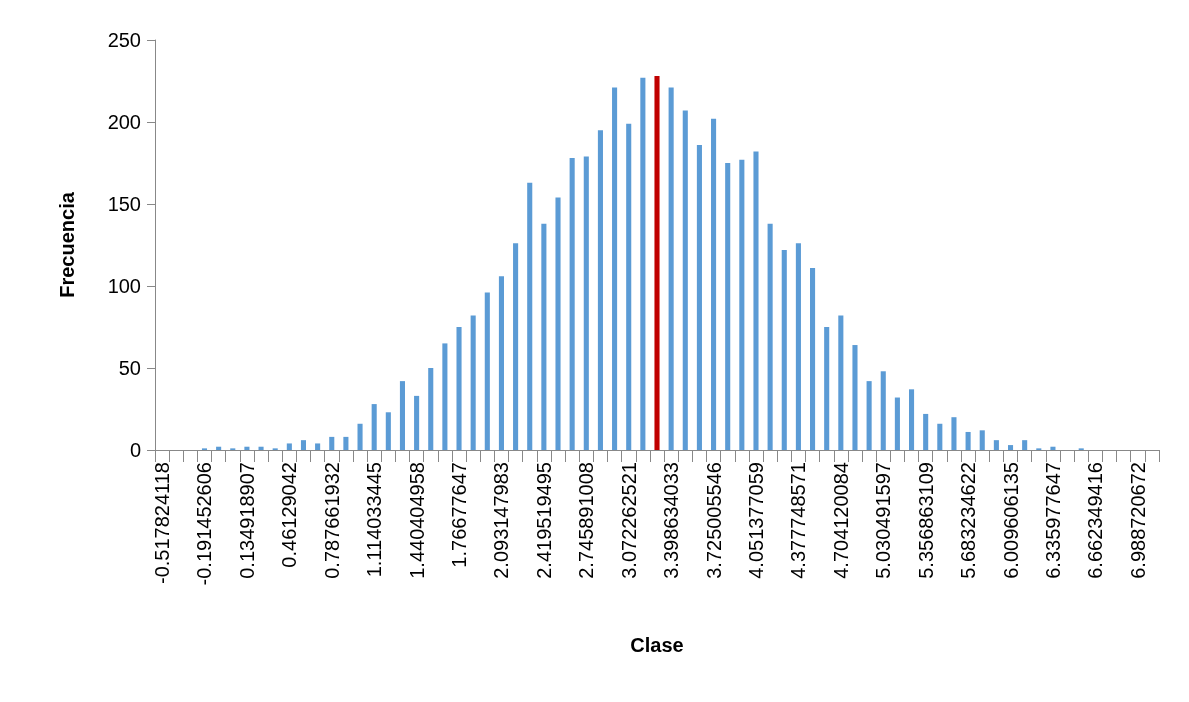 The width and height of the screenshot is (1189, 702). Describe the element at coordinates (543, 520) in the screenshot. I see `x-tick-label: 2.419519495` at that location.